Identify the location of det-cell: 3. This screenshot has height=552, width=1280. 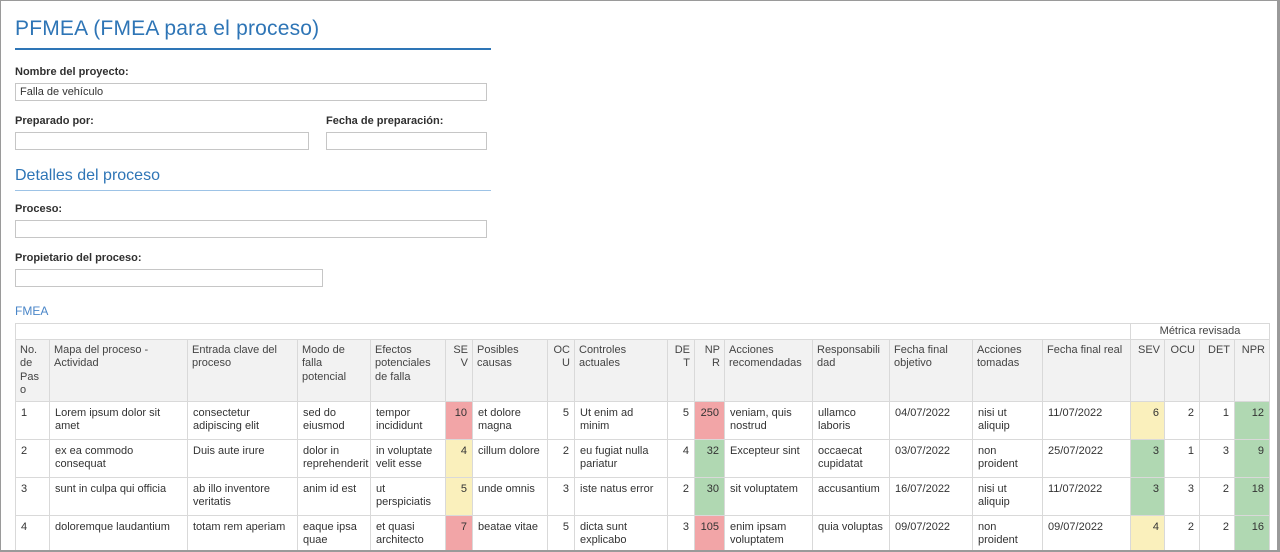
(681, 532).